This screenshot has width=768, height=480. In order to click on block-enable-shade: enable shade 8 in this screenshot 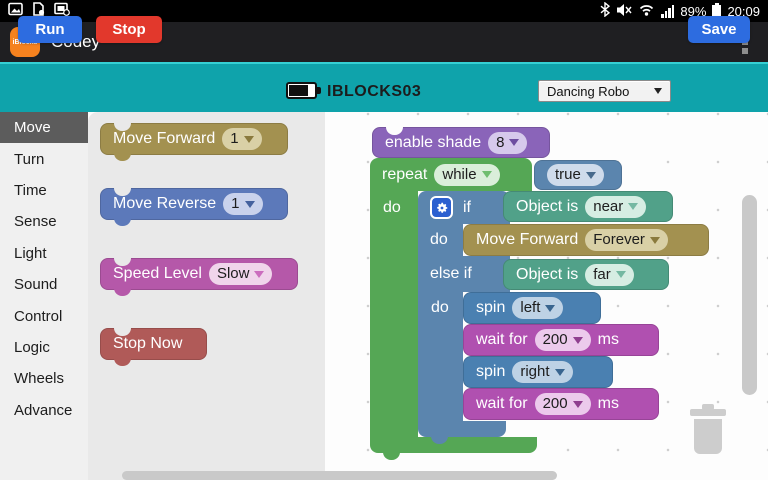, I will do `click(461, 142)`.